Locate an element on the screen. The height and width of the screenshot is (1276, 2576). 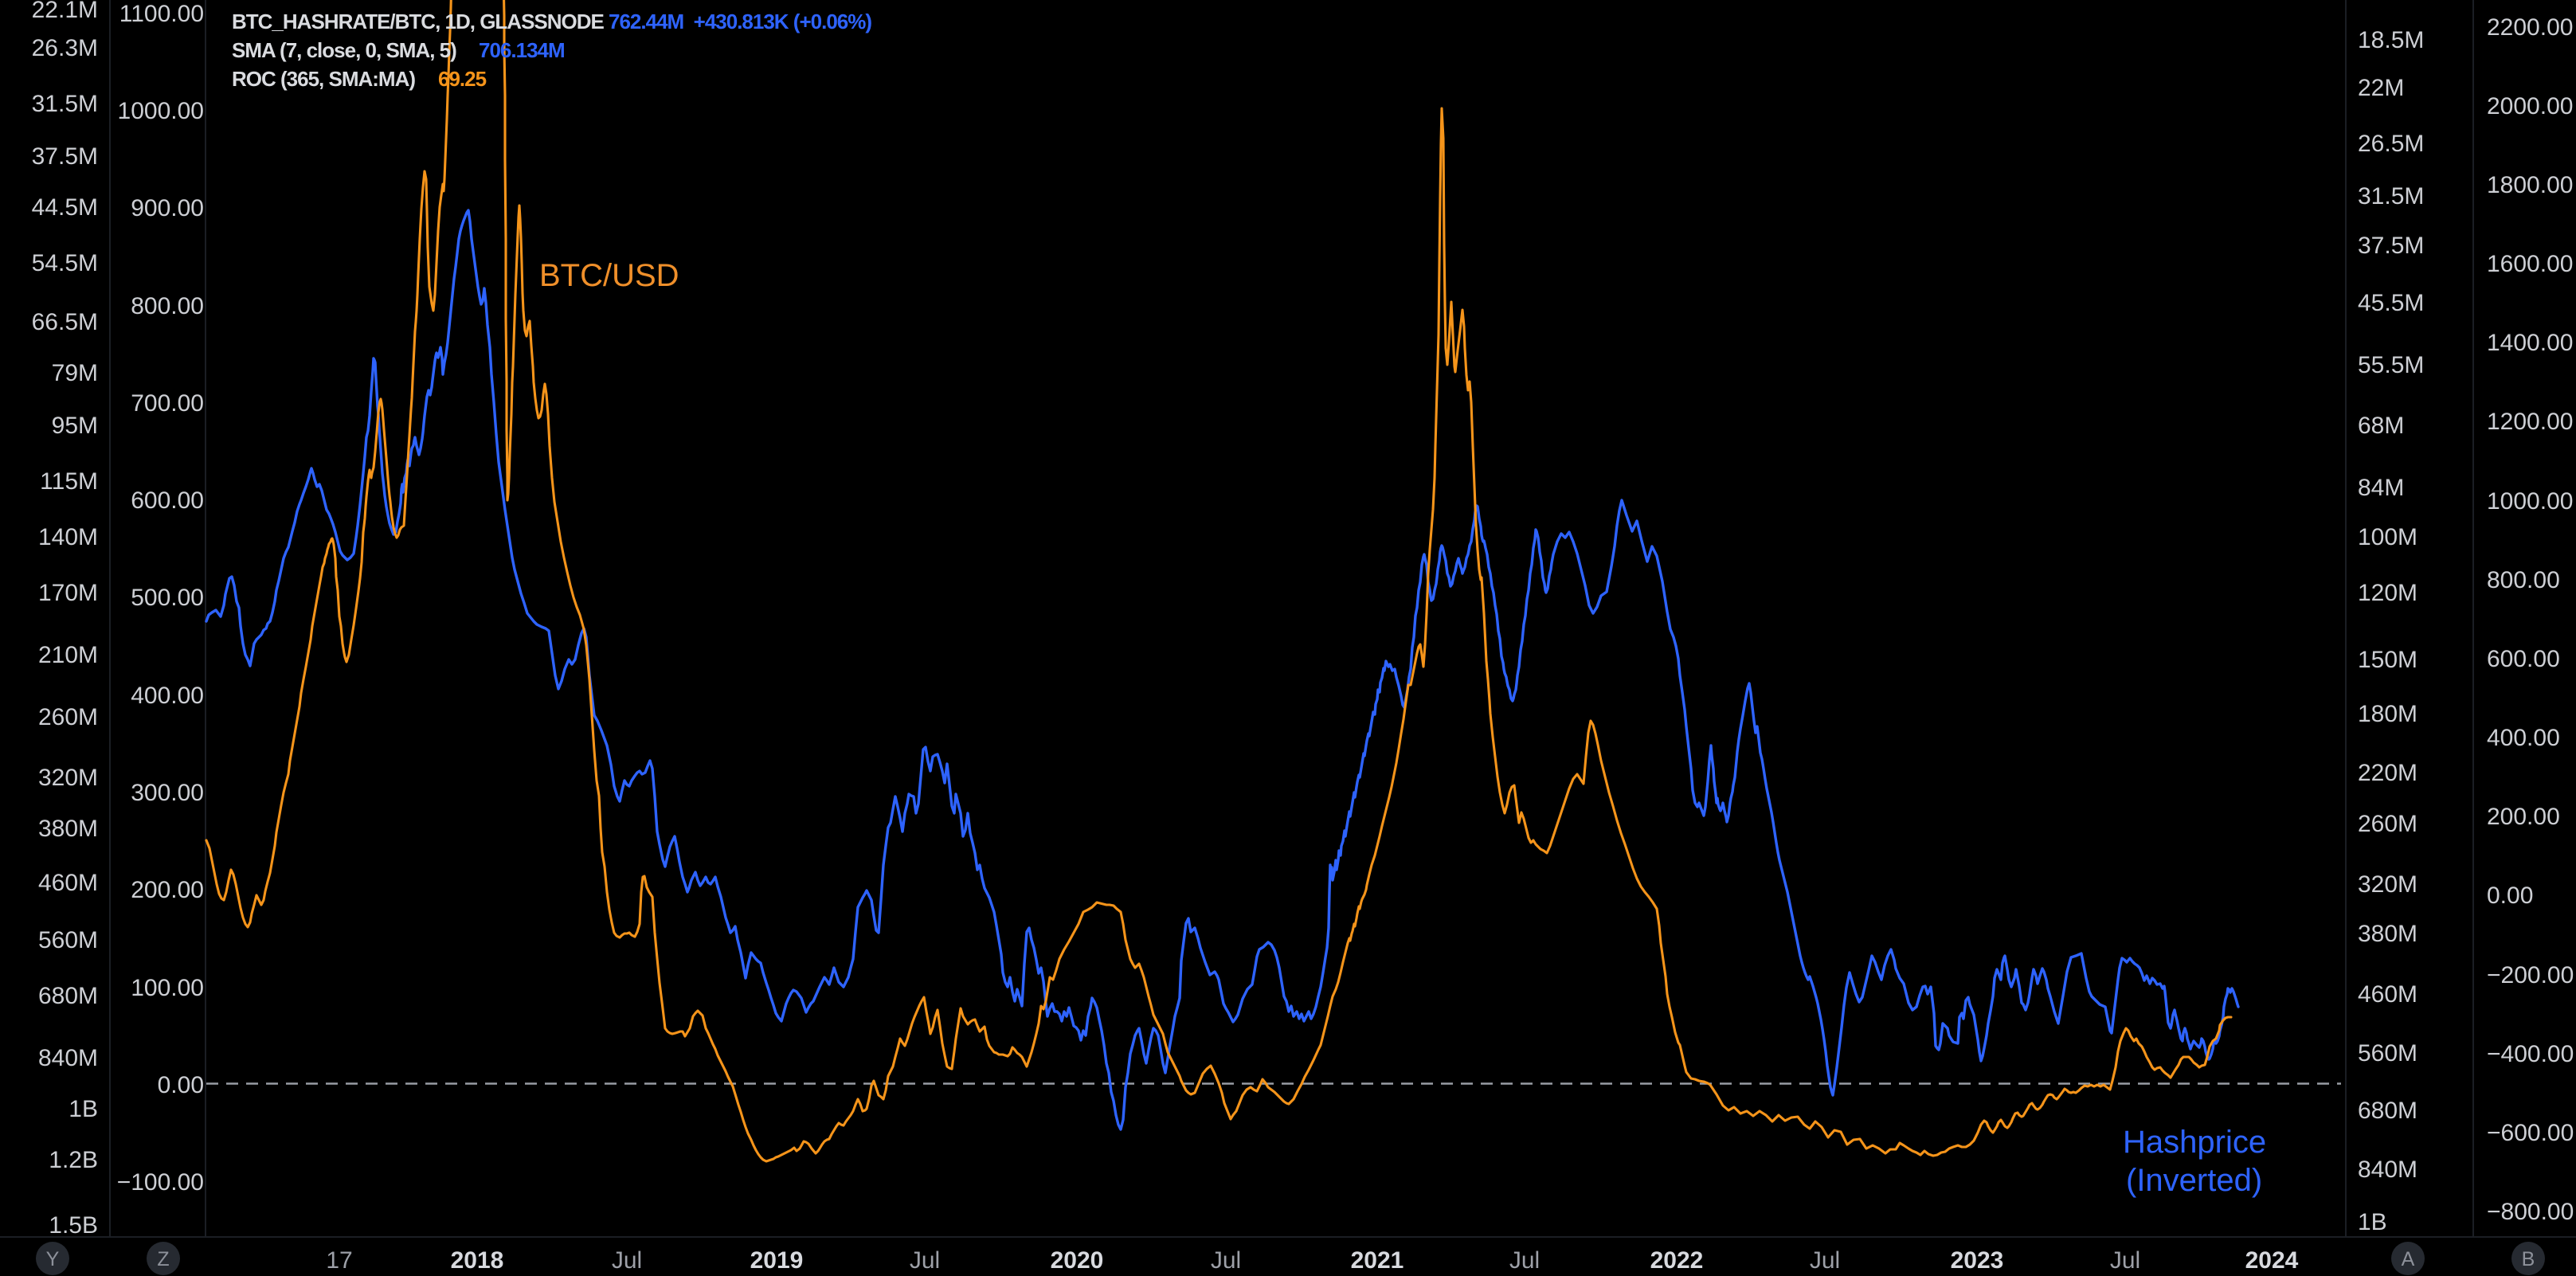
svg-text: 762.44M +430.813K (+0.06%) is located at coordinates (740, 21).